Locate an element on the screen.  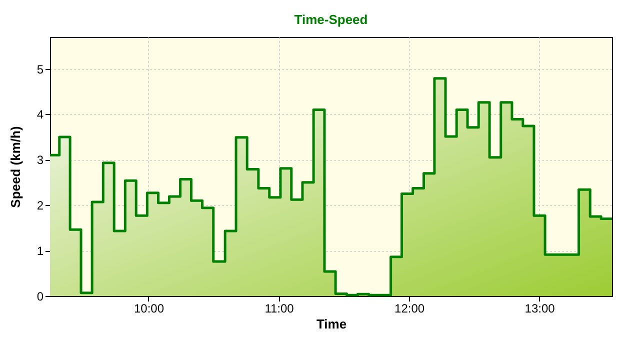
y-tick-label: 5 is located at coordinates (40, 69).